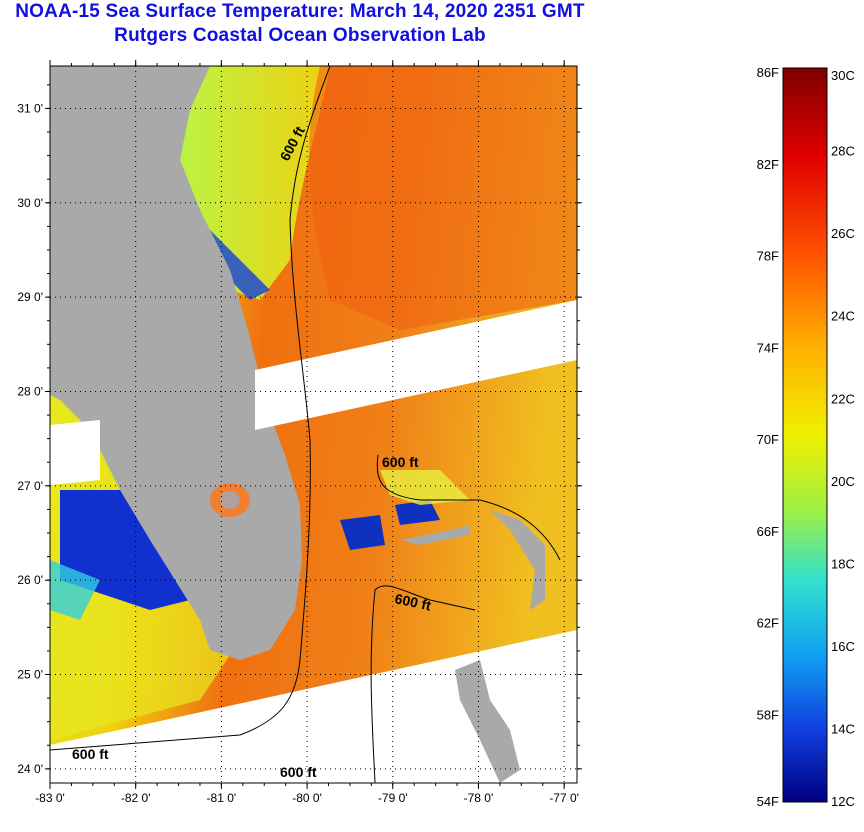 This screenshot has height=832, width=864. I want to click on abaco-island, so click(517, 560).